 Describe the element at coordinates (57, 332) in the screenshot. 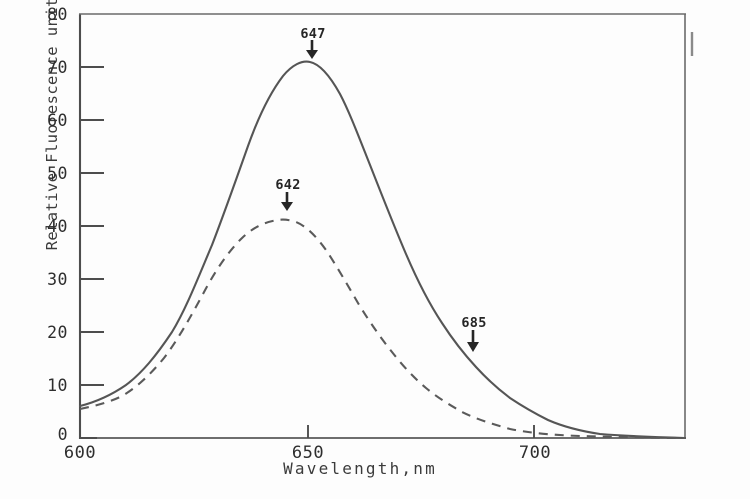

I see `y-tick-label-20: 20` at that location.